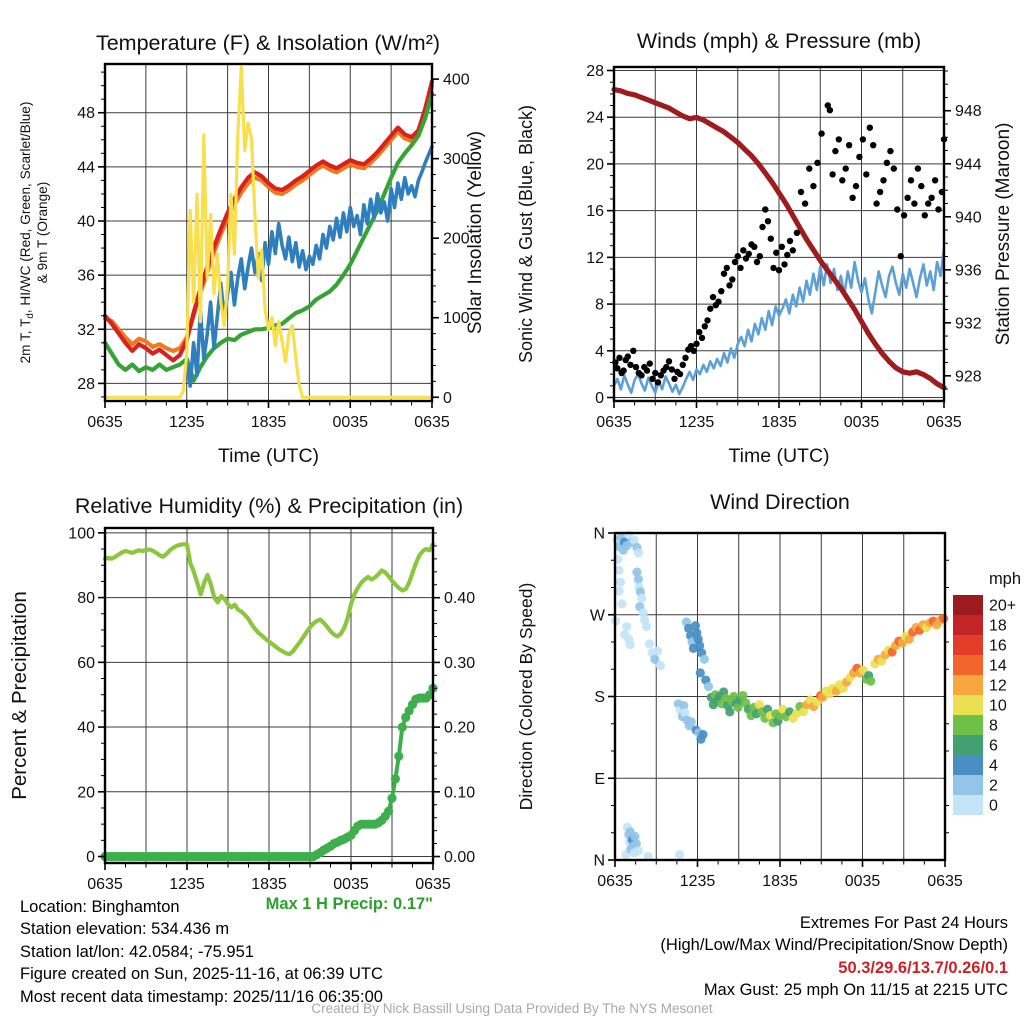  Describe the element at coordinates (968, 323) in the screenshot. I see `svg-text: 932` at that location.